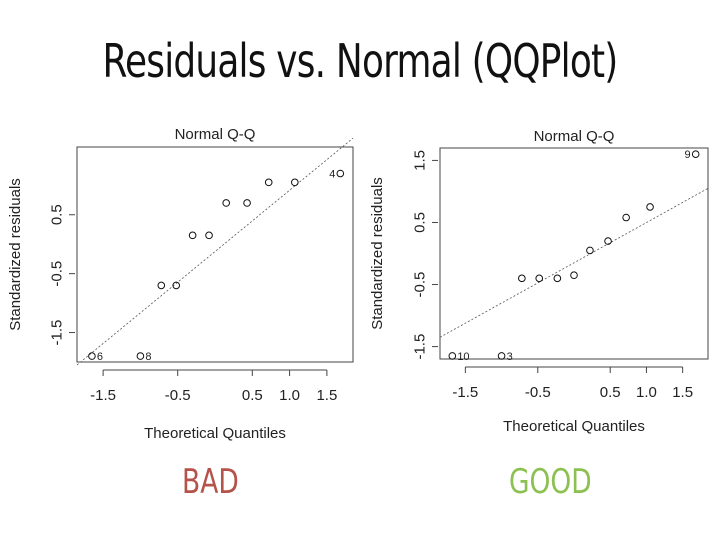  I want to click on bad-label: BAD, so click(210, 482).